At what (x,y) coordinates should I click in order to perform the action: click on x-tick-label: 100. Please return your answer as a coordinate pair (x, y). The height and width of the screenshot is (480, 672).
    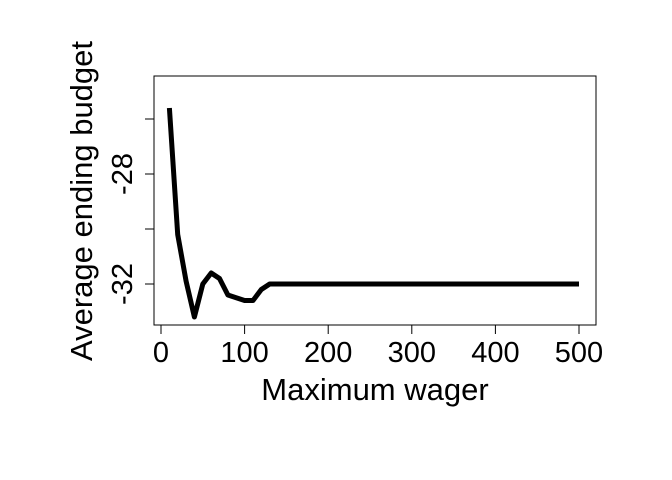
    Looking at the image, I should click on (244, 353).